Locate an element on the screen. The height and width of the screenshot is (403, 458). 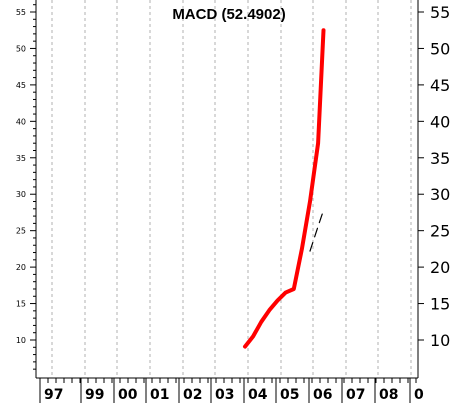
y-tick-label-right-25: 25 is located at coordinates (440, 231).